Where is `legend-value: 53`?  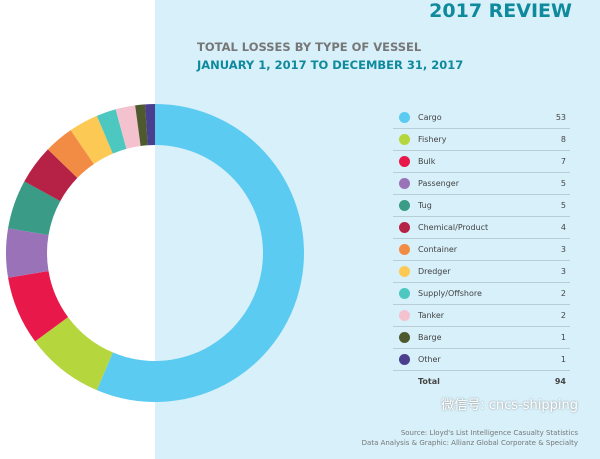 legend-value: 53 is located at coordinates (560, 117).